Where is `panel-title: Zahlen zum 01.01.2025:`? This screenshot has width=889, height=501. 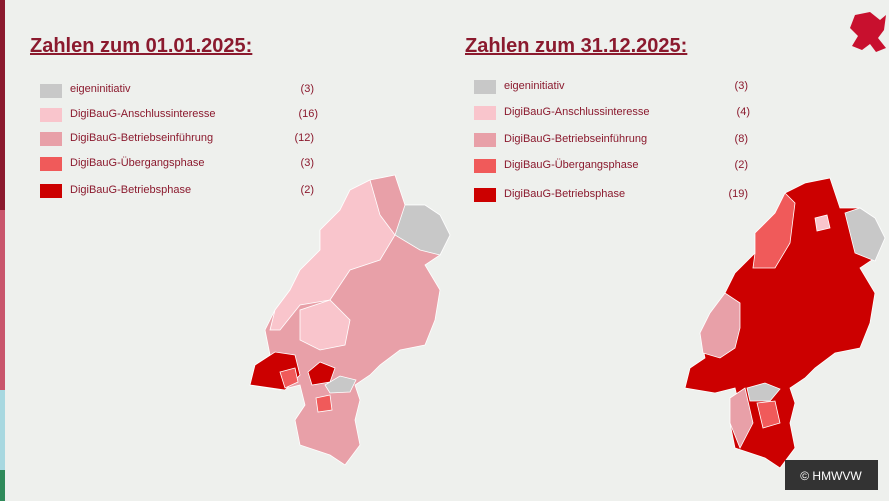
panel-title: Zahlen zum 01.01.2025: is located at coordinates (141, 46).